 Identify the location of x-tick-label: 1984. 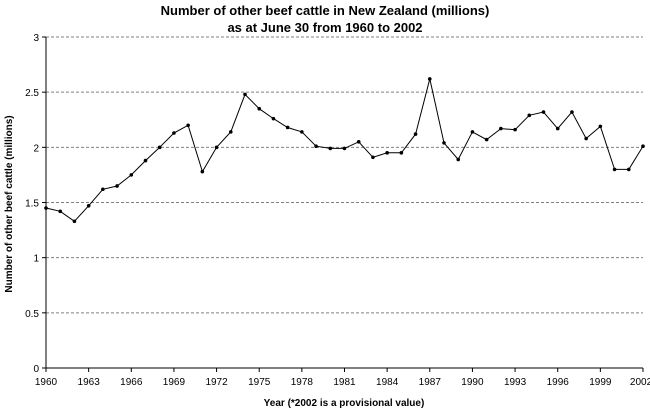
(387, 382).